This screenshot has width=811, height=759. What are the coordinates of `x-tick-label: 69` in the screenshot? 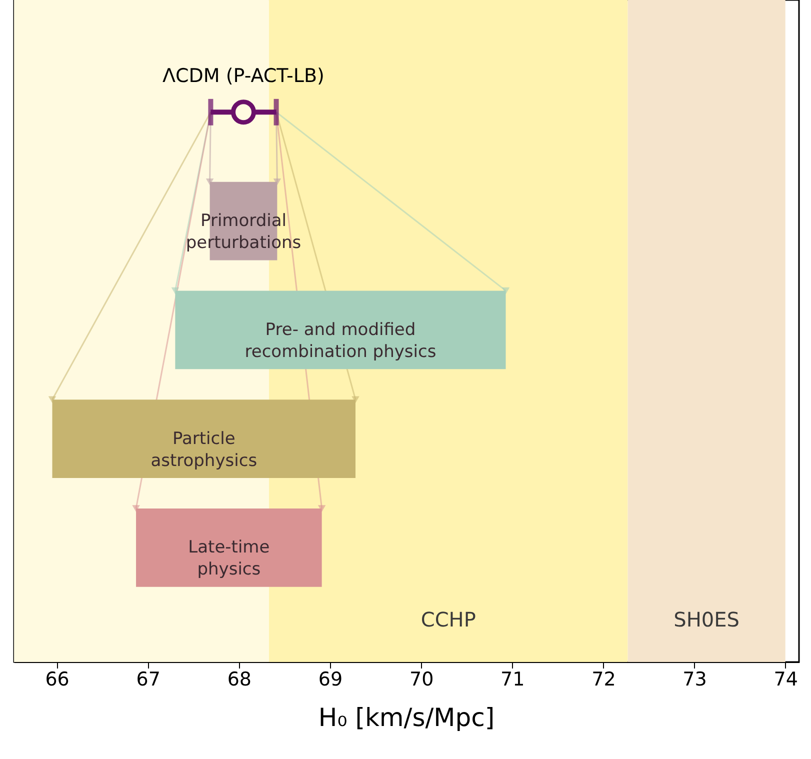 It's located at (330, 679).